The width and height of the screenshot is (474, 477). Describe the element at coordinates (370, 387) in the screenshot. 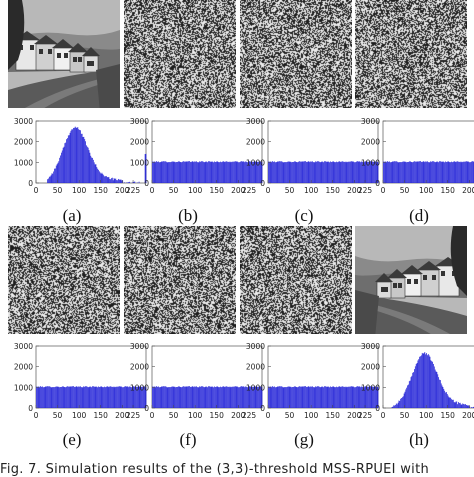

I see `y-tick-label: 1000` at that location.